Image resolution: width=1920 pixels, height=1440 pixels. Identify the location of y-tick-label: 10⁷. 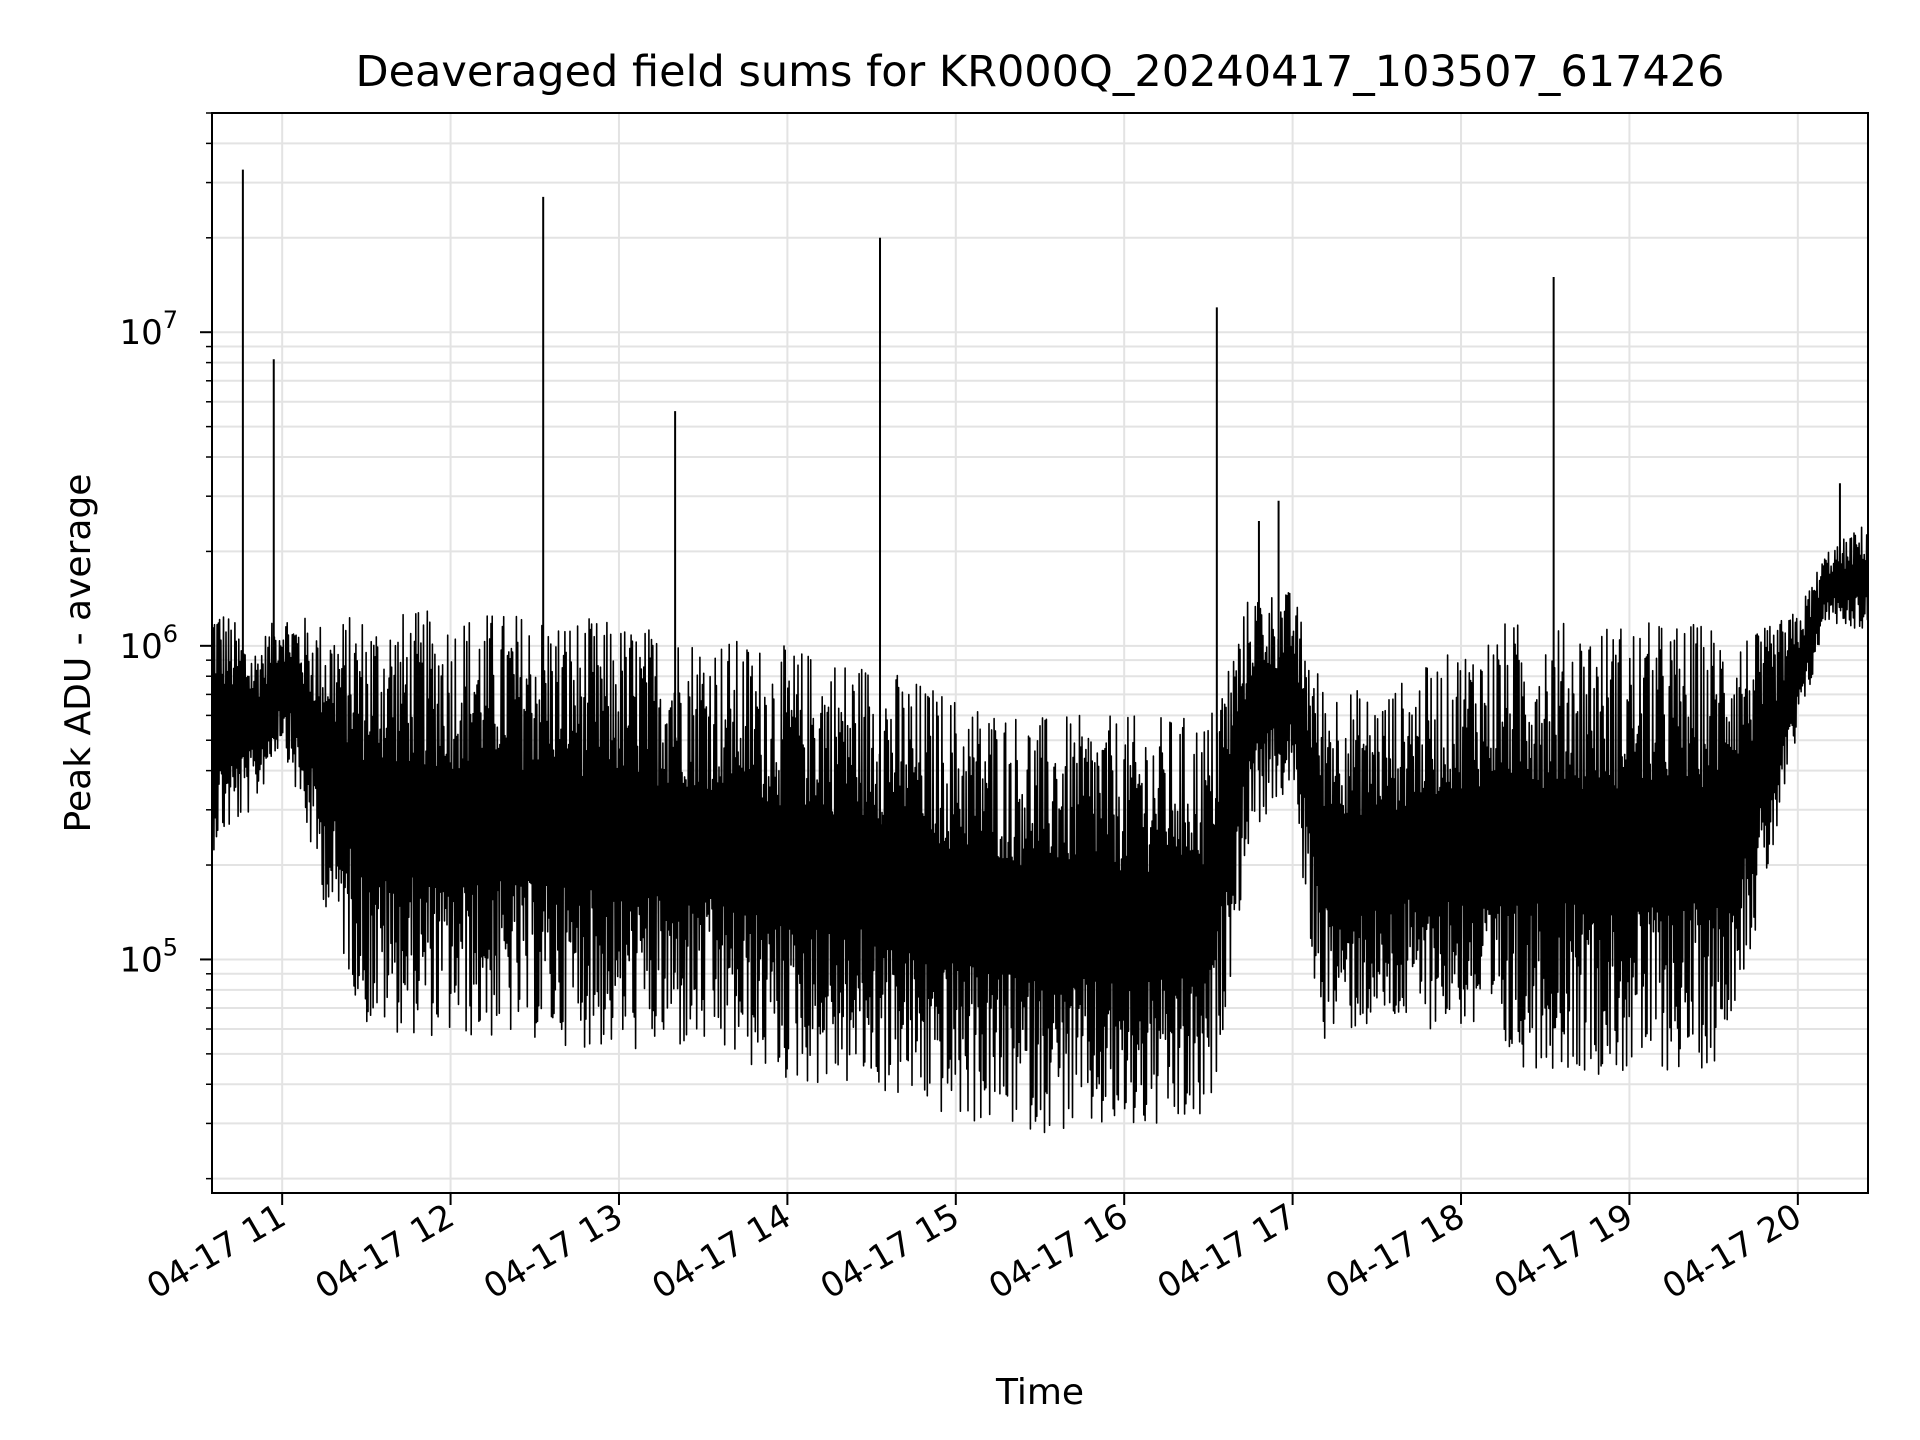
(148, 329).